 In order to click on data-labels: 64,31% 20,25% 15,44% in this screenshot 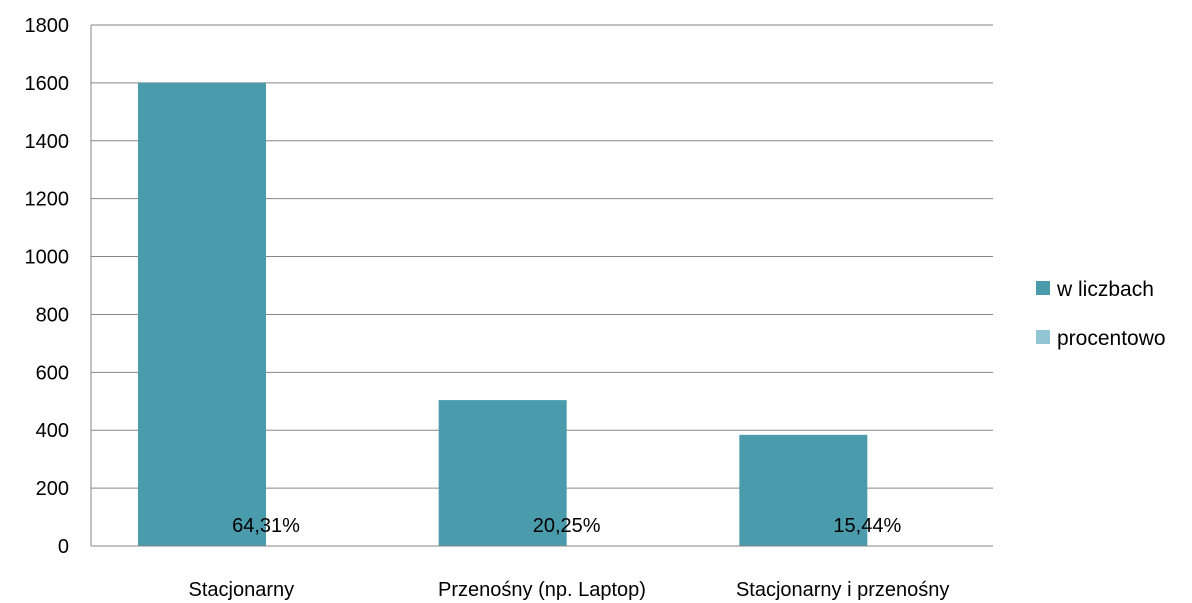, I will do `click(566, 526)`.